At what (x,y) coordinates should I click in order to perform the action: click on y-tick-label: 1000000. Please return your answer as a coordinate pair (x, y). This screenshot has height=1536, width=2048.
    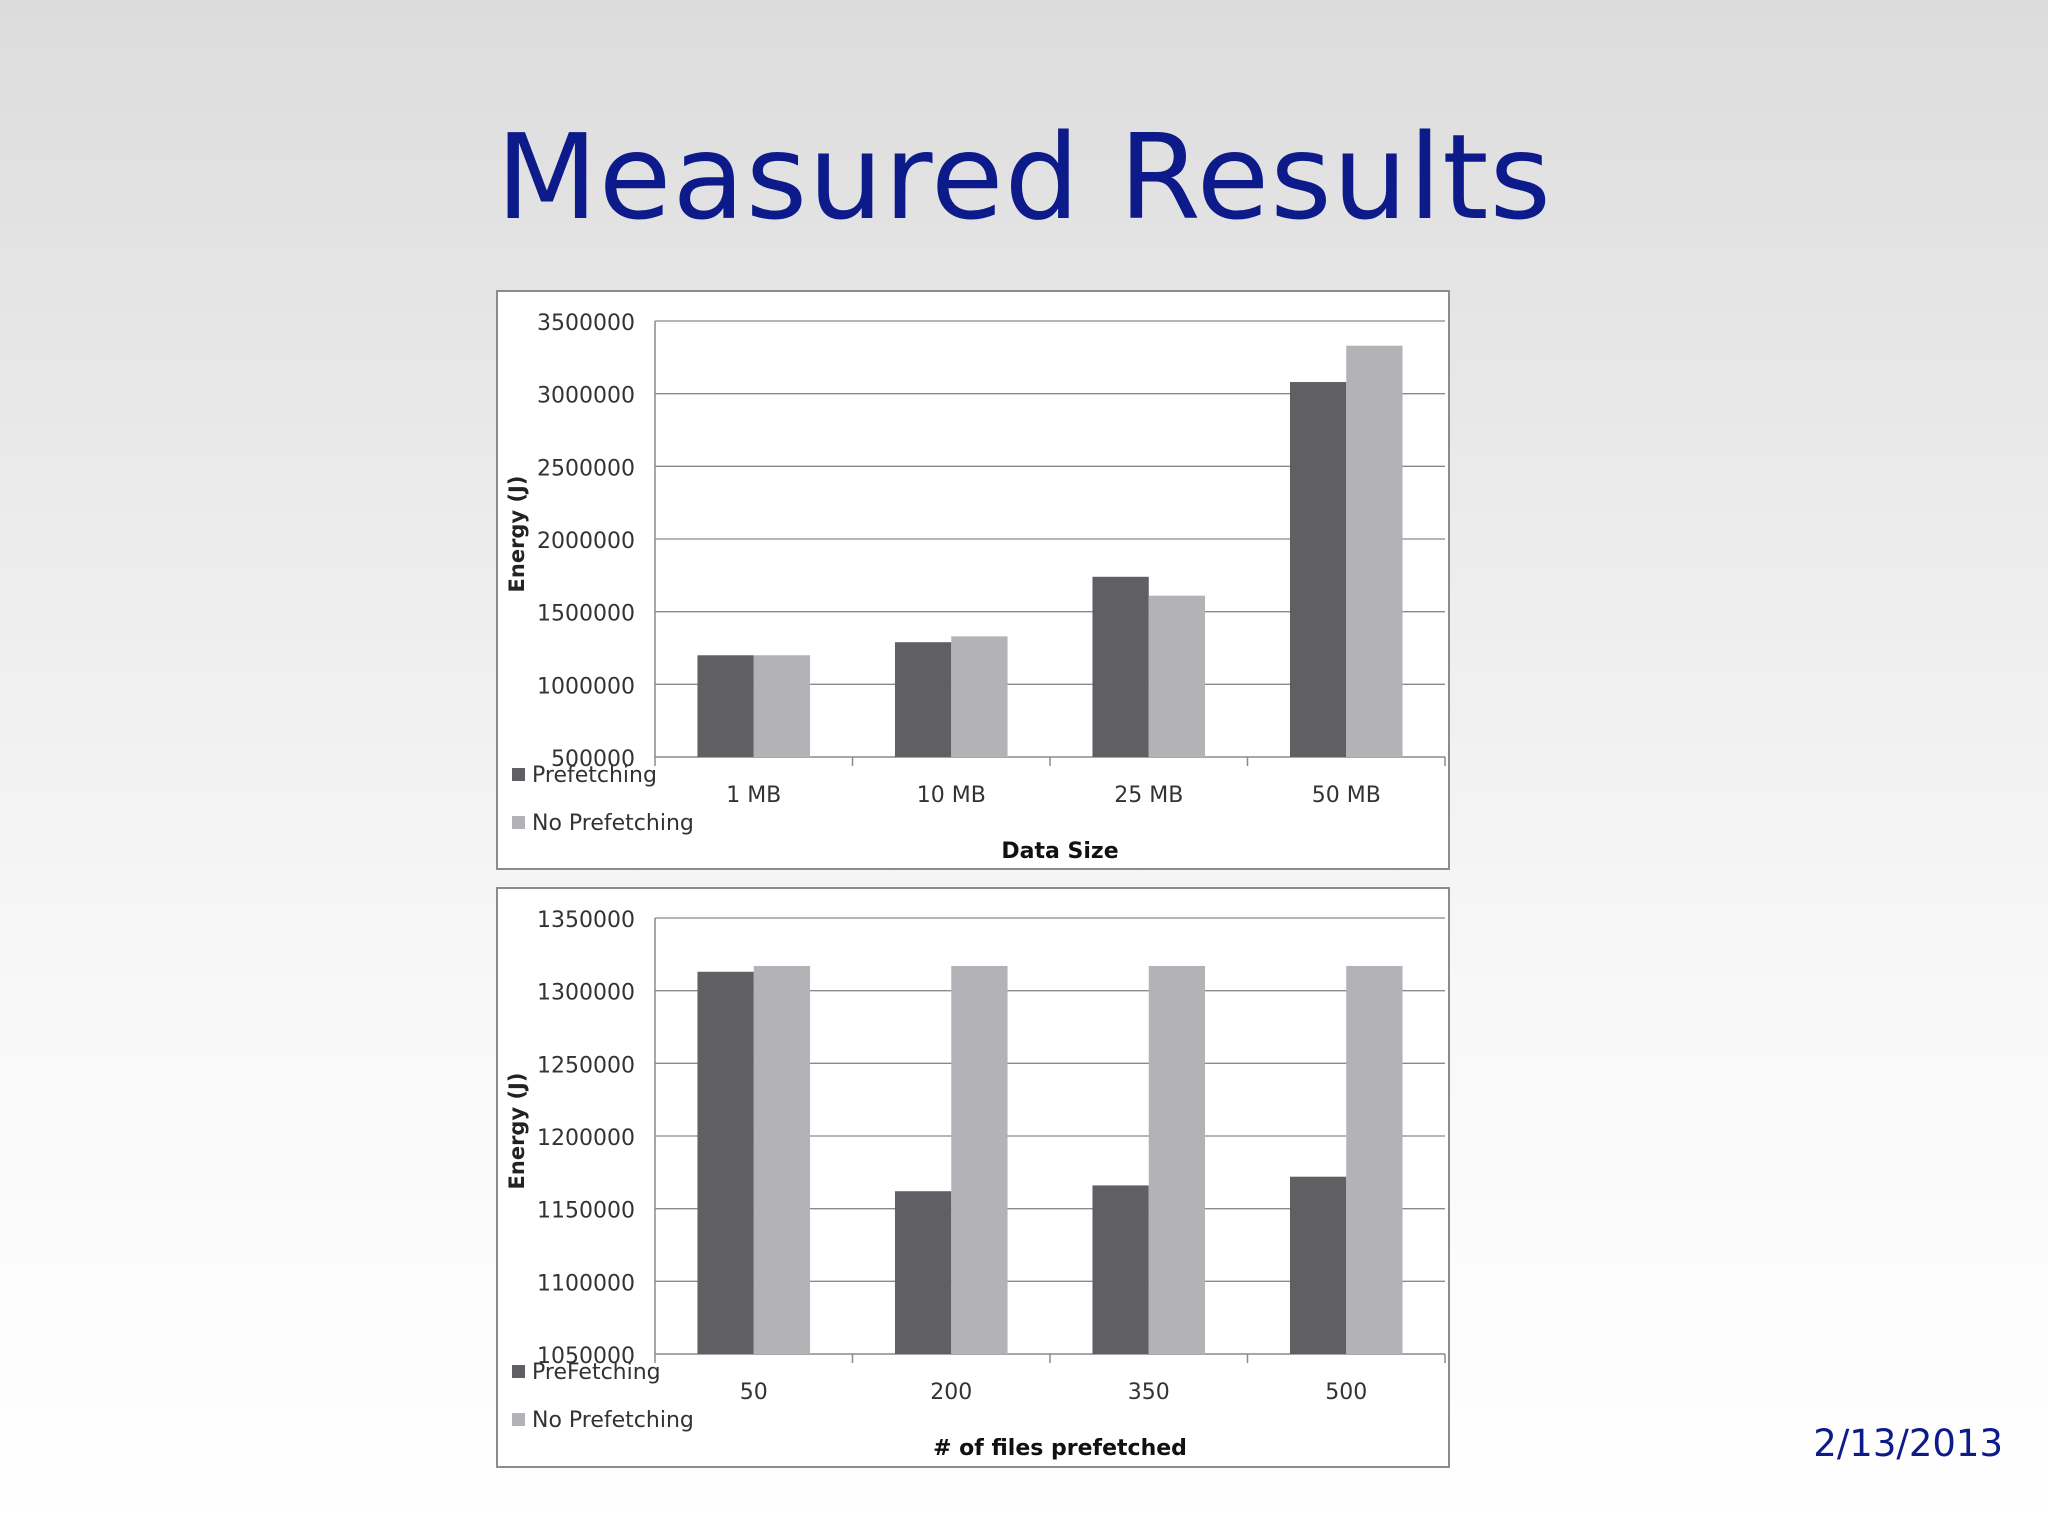
    Looking at the image, I should click on (586, 686).